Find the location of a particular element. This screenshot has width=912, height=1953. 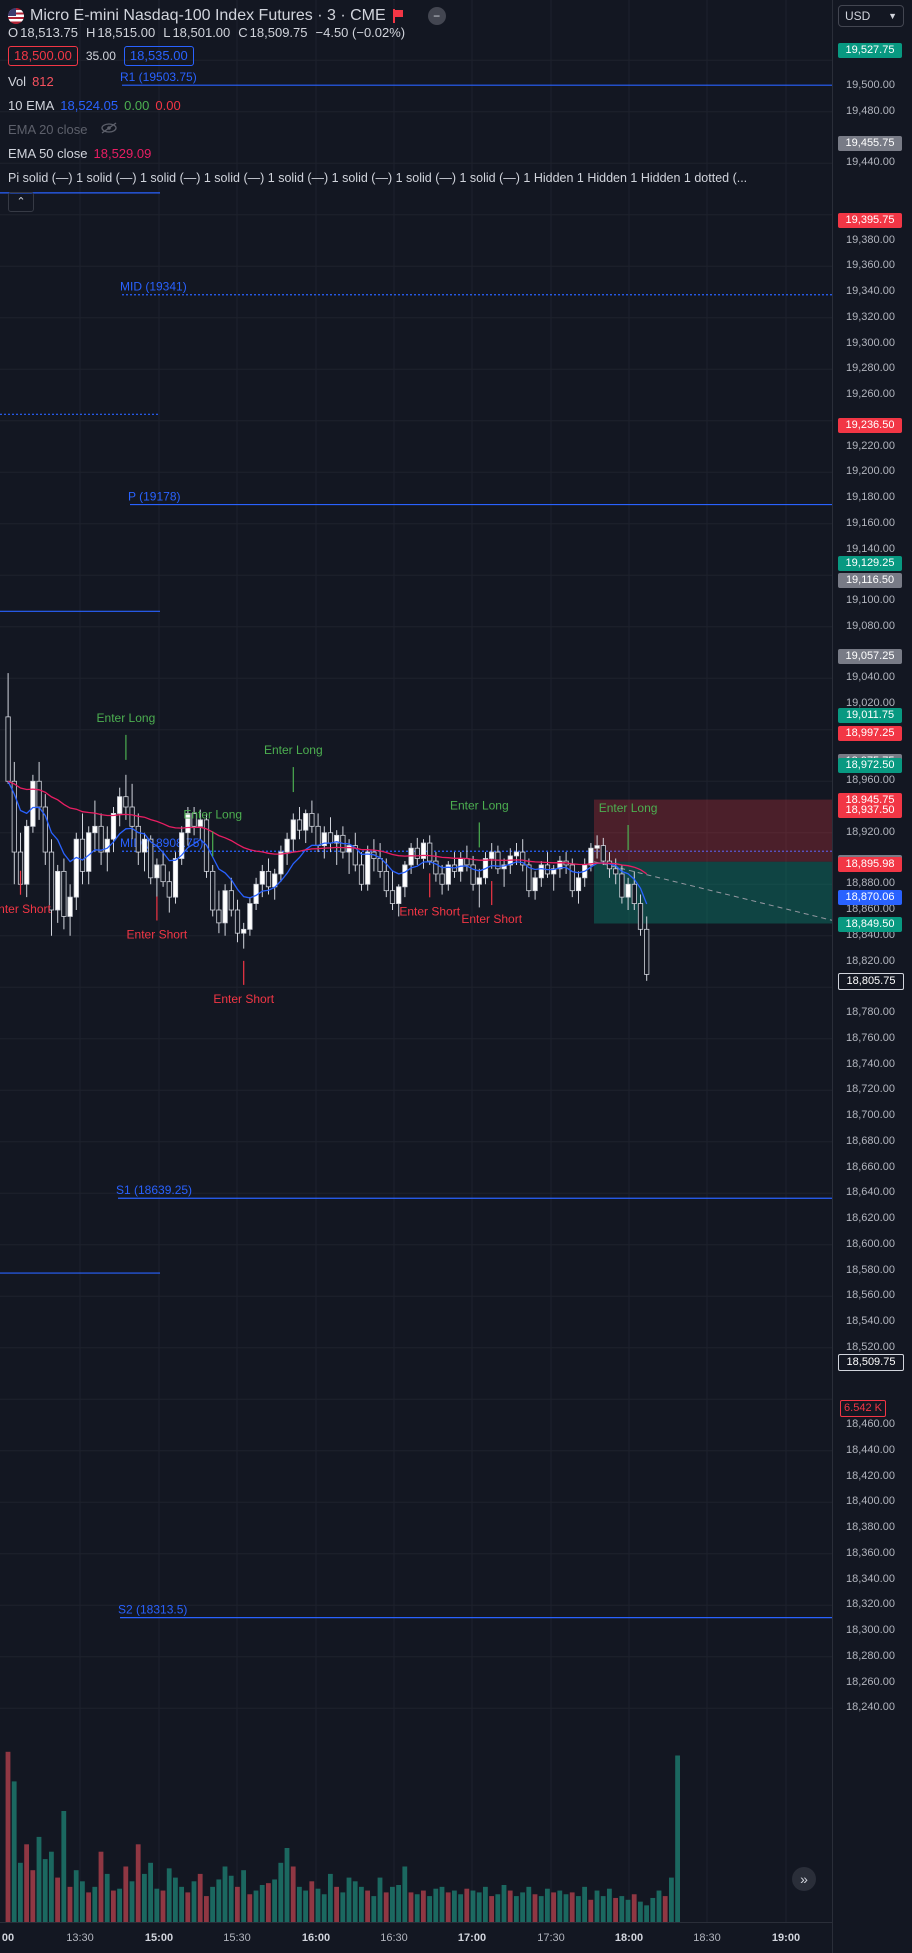

price-tick: 18,680.00 is located at coordinates (870, 1141).